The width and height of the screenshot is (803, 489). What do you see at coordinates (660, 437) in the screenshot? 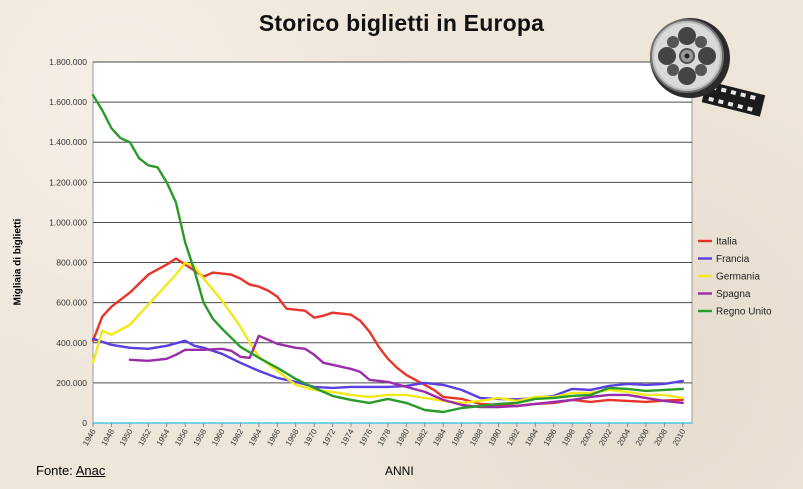
I see `x-tick-label: 2008` at bounding box center [660, 437].